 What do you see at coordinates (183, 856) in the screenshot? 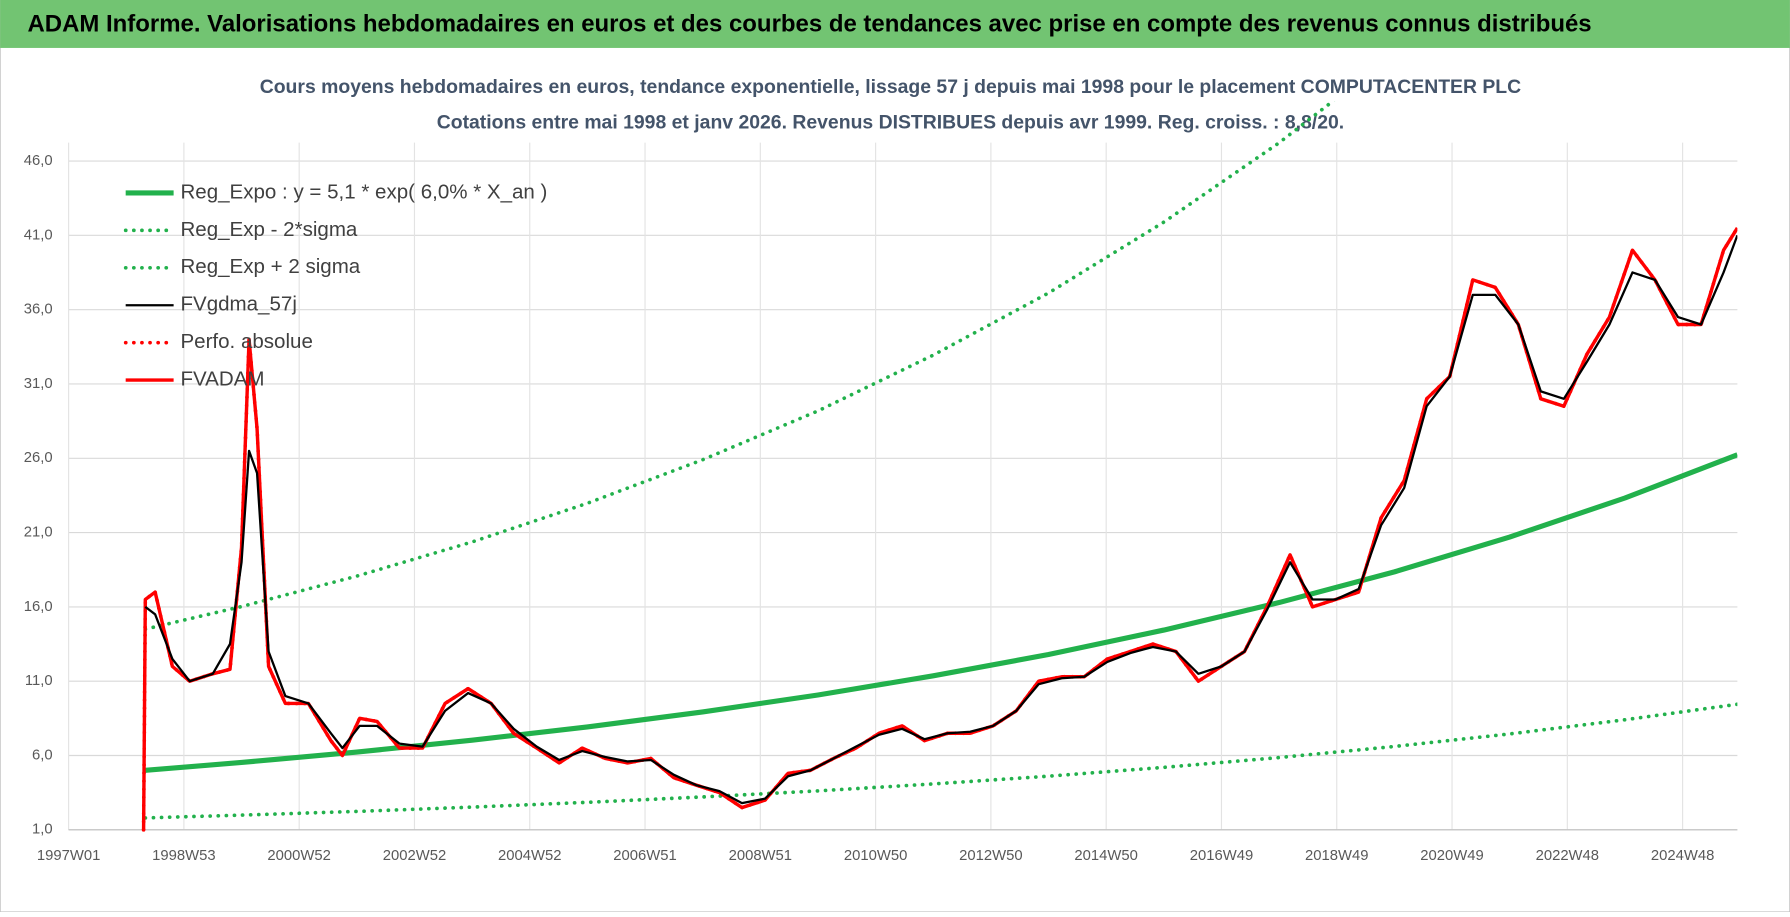
I see `x-tick-label: 1998W53` at bounding box center [183, 856].